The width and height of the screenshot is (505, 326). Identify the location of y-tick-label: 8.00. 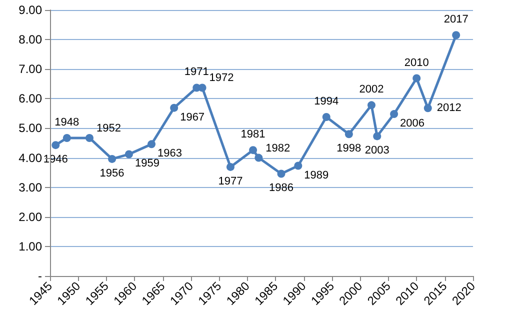
(30, 39).